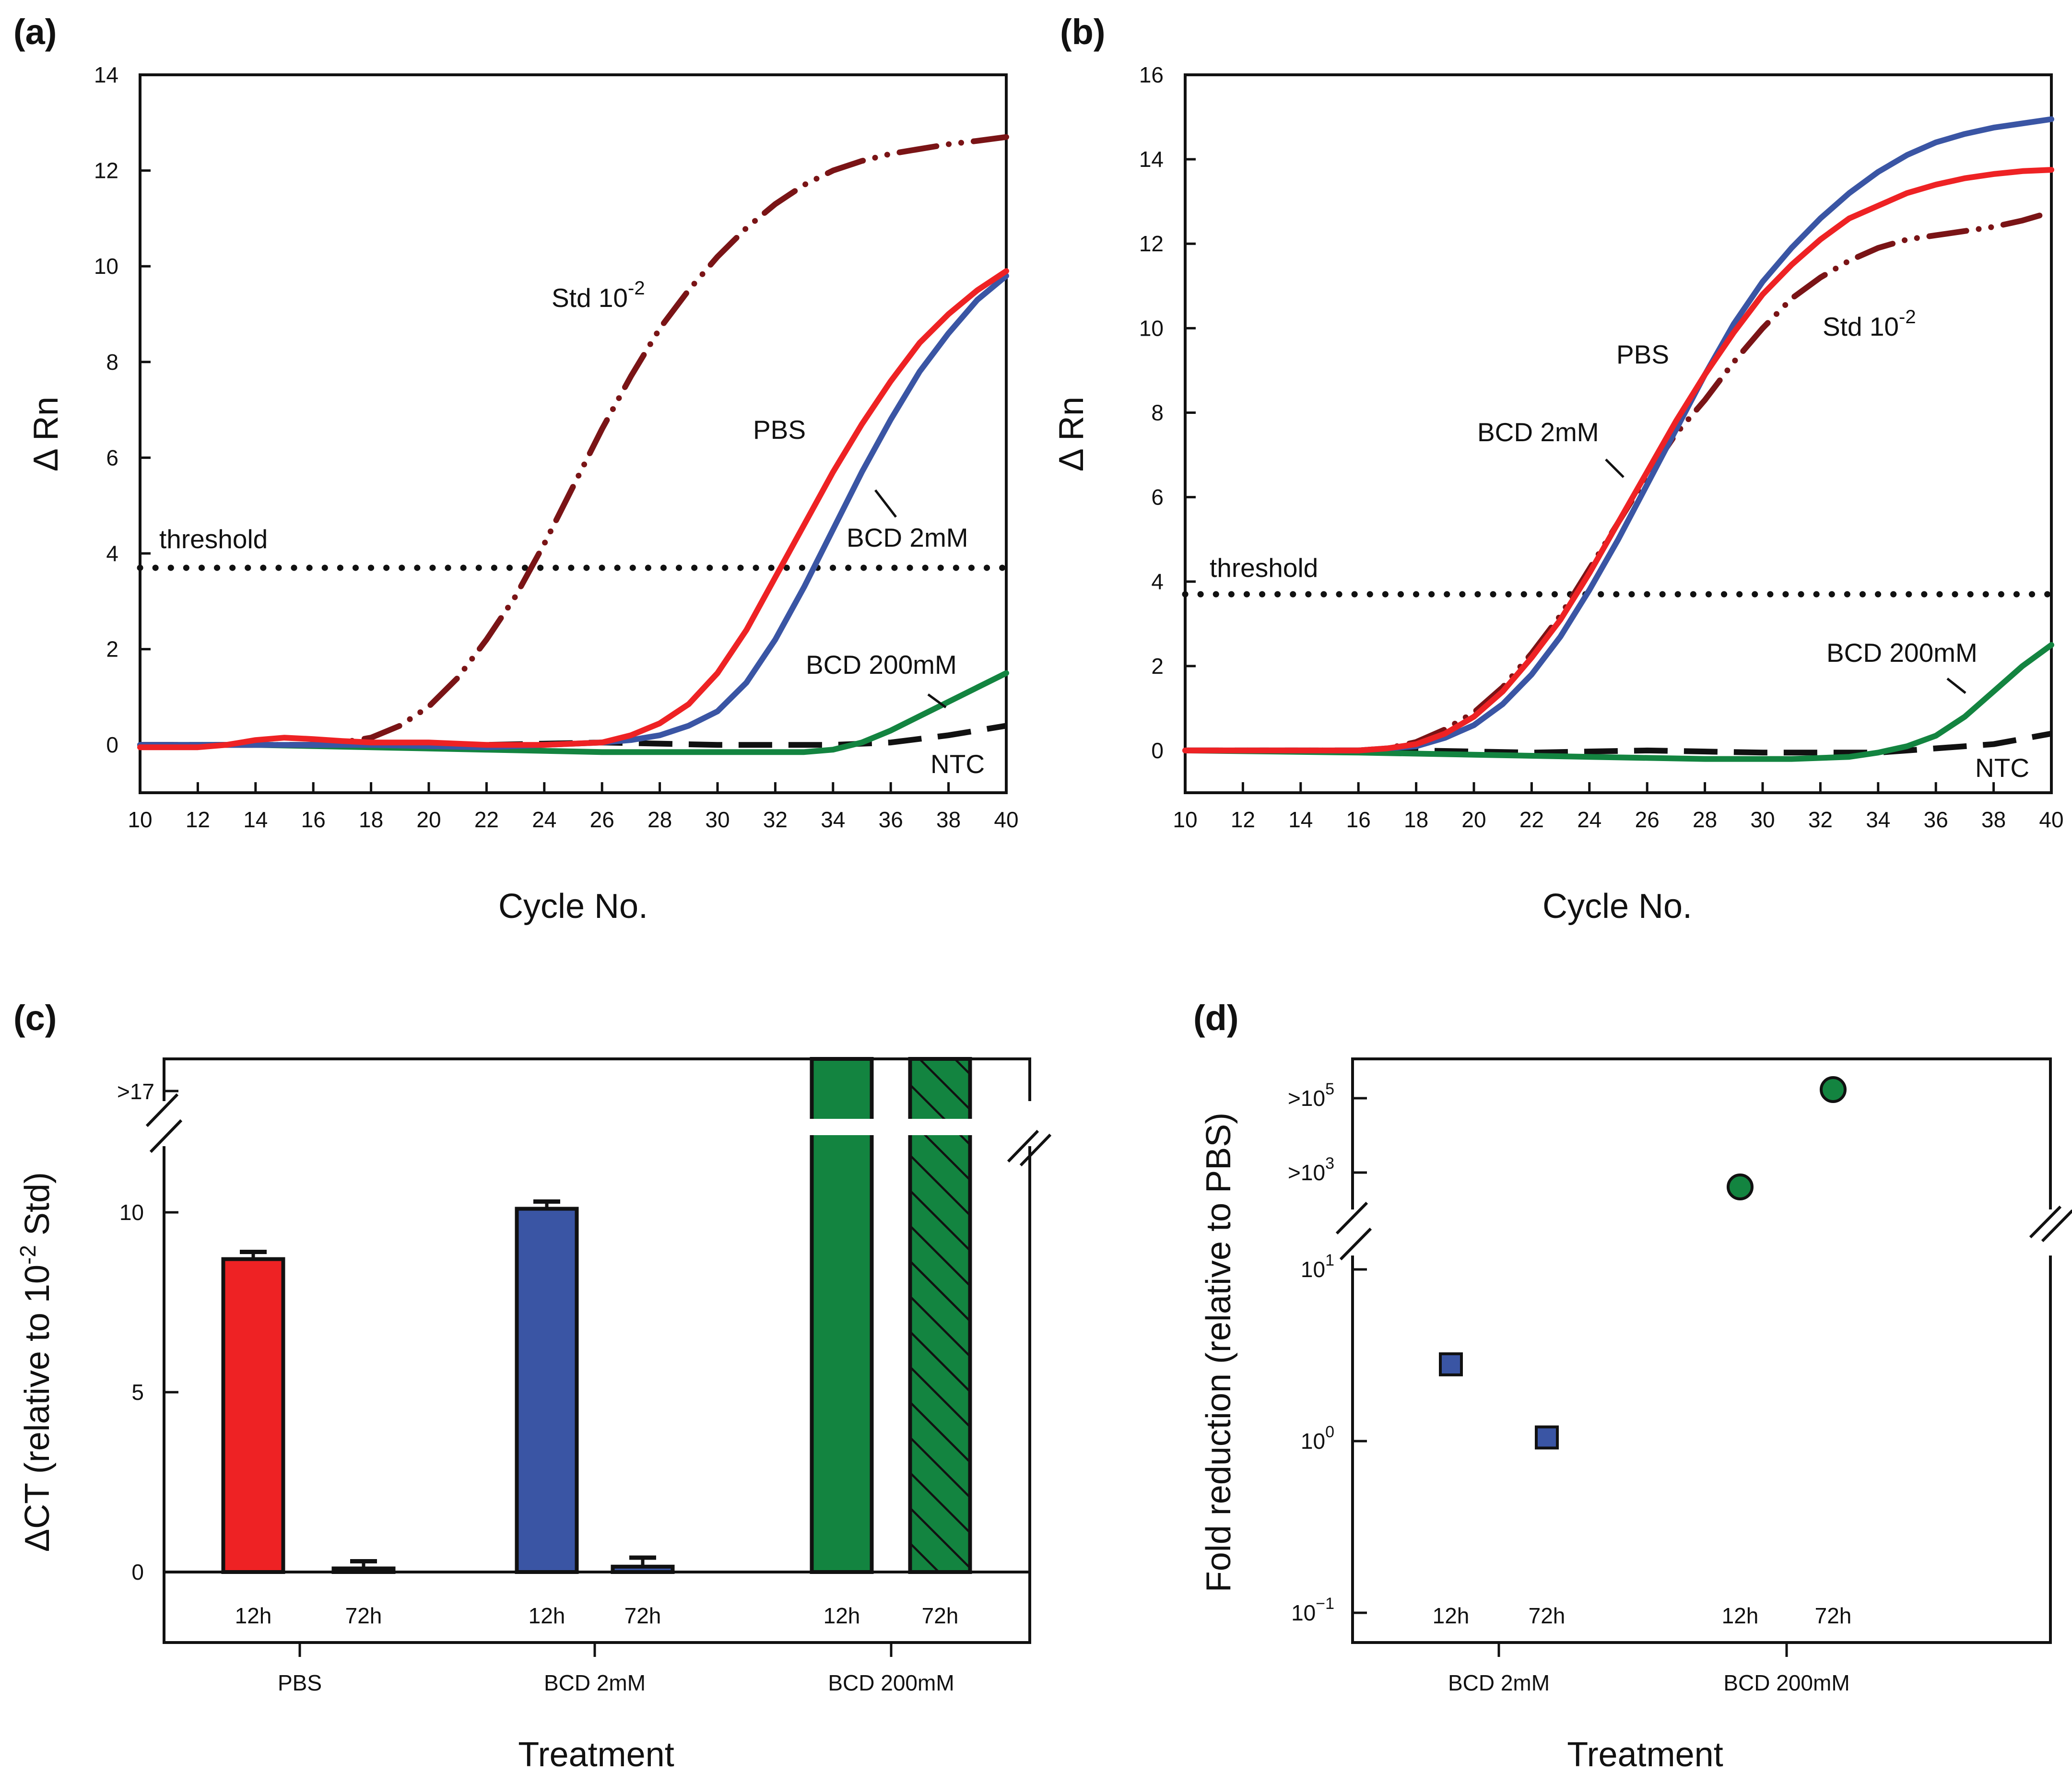  What do you see at coordinates (1878, 819) in the screenshot?
I see `b-x-tick-label: 34` at bounding box center [1878, 819].